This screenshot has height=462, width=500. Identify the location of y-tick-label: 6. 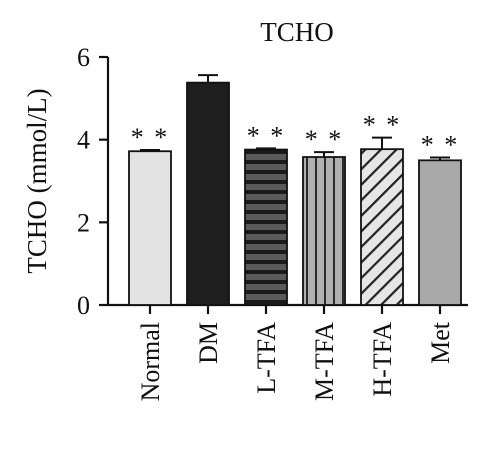
(83, 57).